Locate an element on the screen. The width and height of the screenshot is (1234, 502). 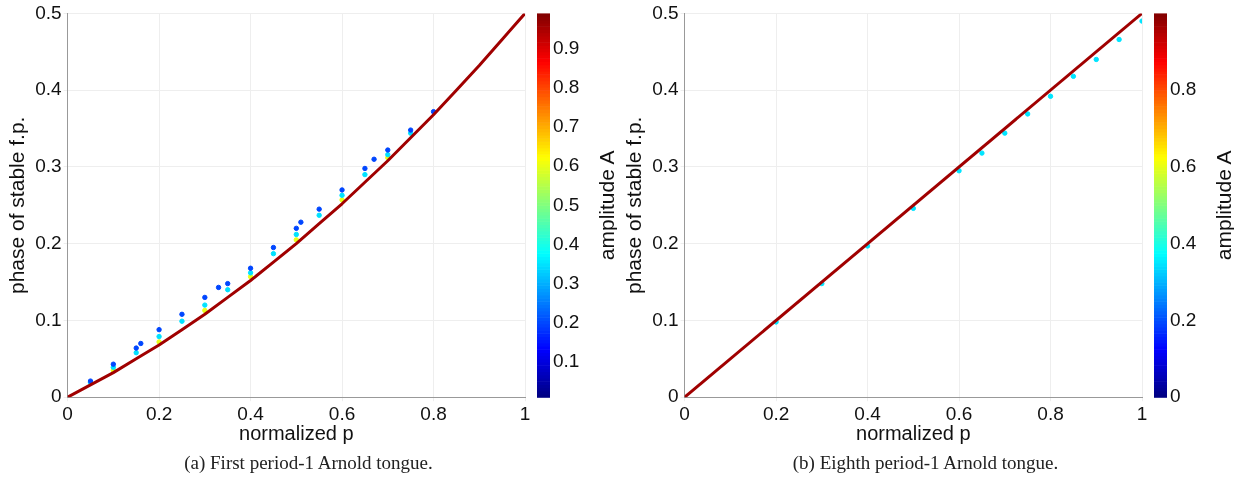
color-bar-label: 0.5 is located at coordinates (566, 204).